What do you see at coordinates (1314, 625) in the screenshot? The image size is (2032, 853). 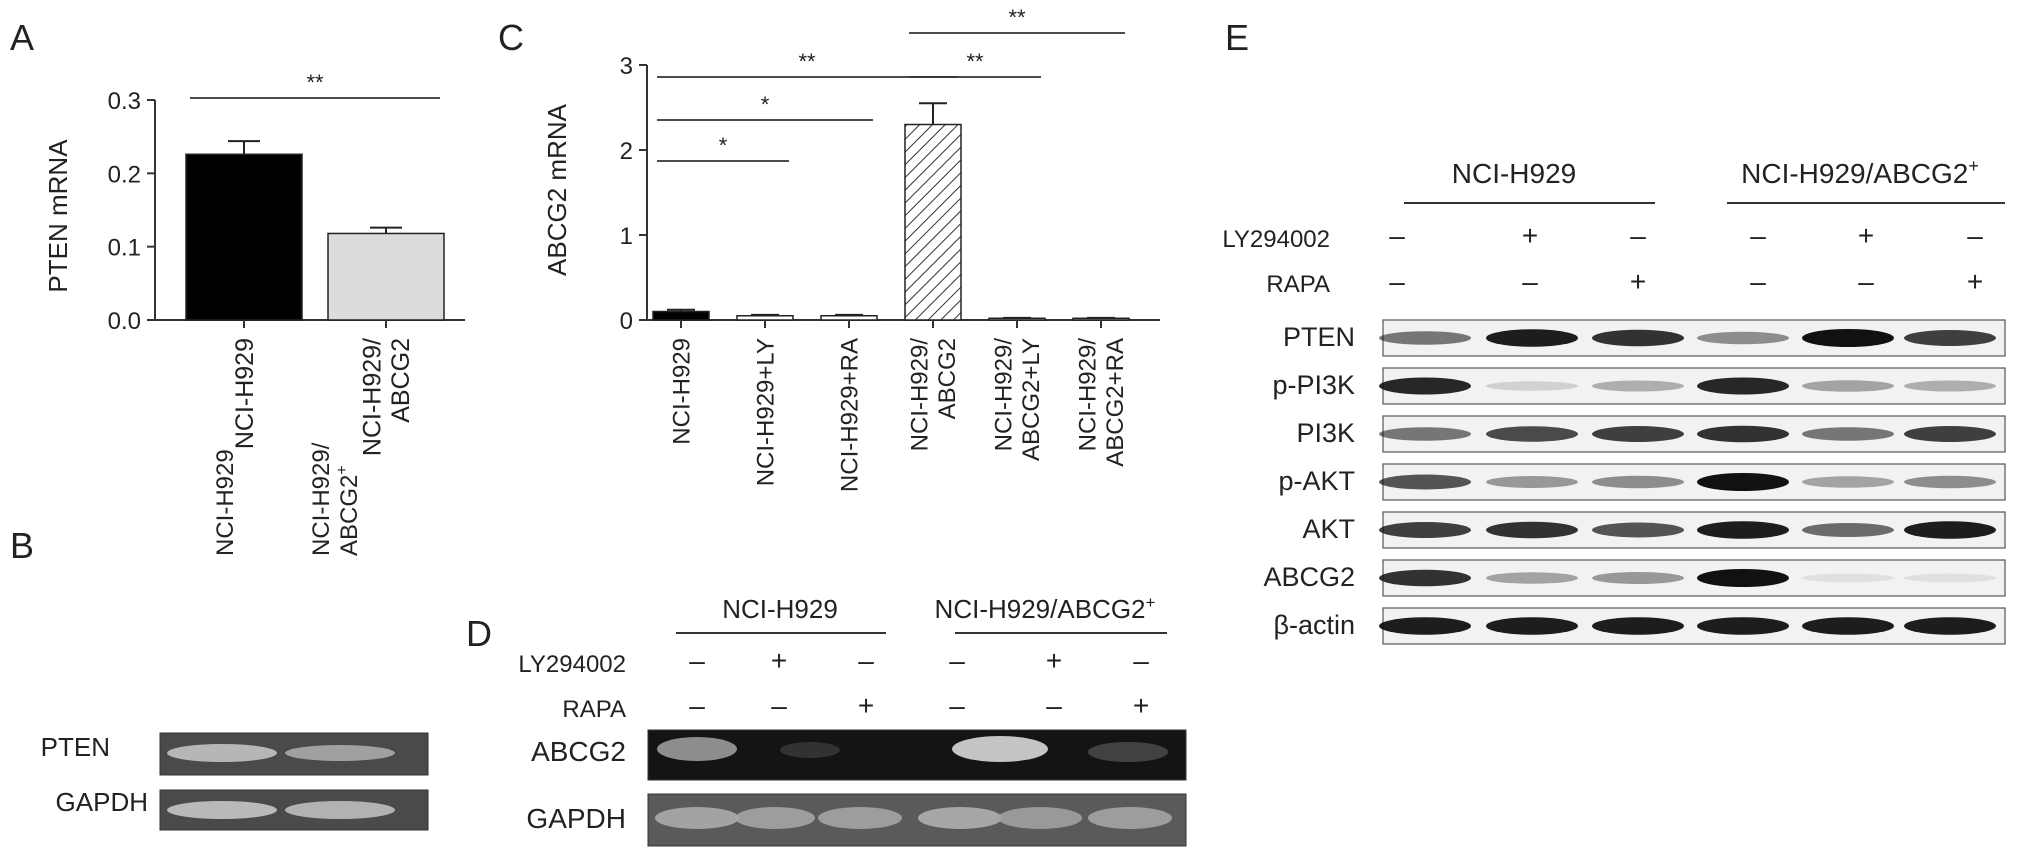 I see `blot-row-label: β-actin` at bounding box center [1314, 625].